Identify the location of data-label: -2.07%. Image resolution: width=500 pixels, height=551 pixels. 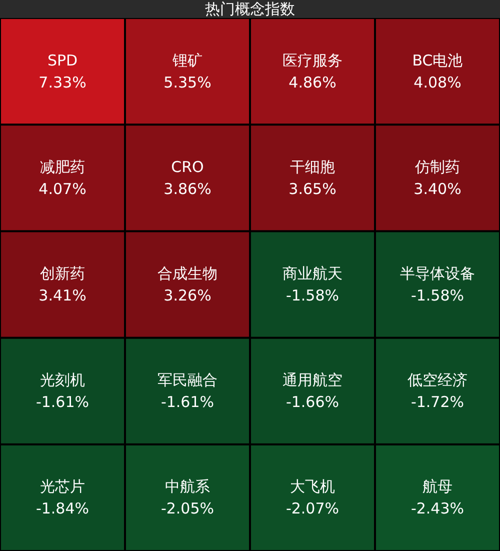
(313, 509).